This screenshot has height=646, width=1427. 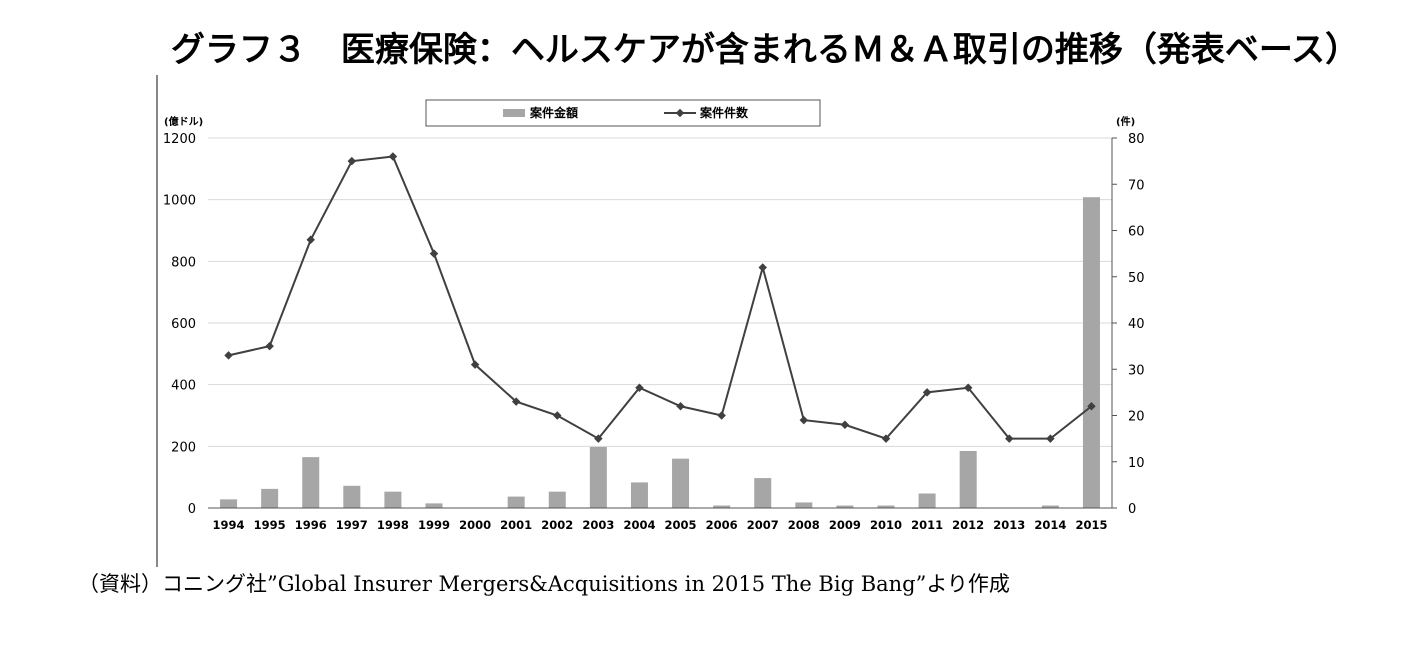 I want to click on y-right-tick-label: 10, so click(x=1136, y=463).